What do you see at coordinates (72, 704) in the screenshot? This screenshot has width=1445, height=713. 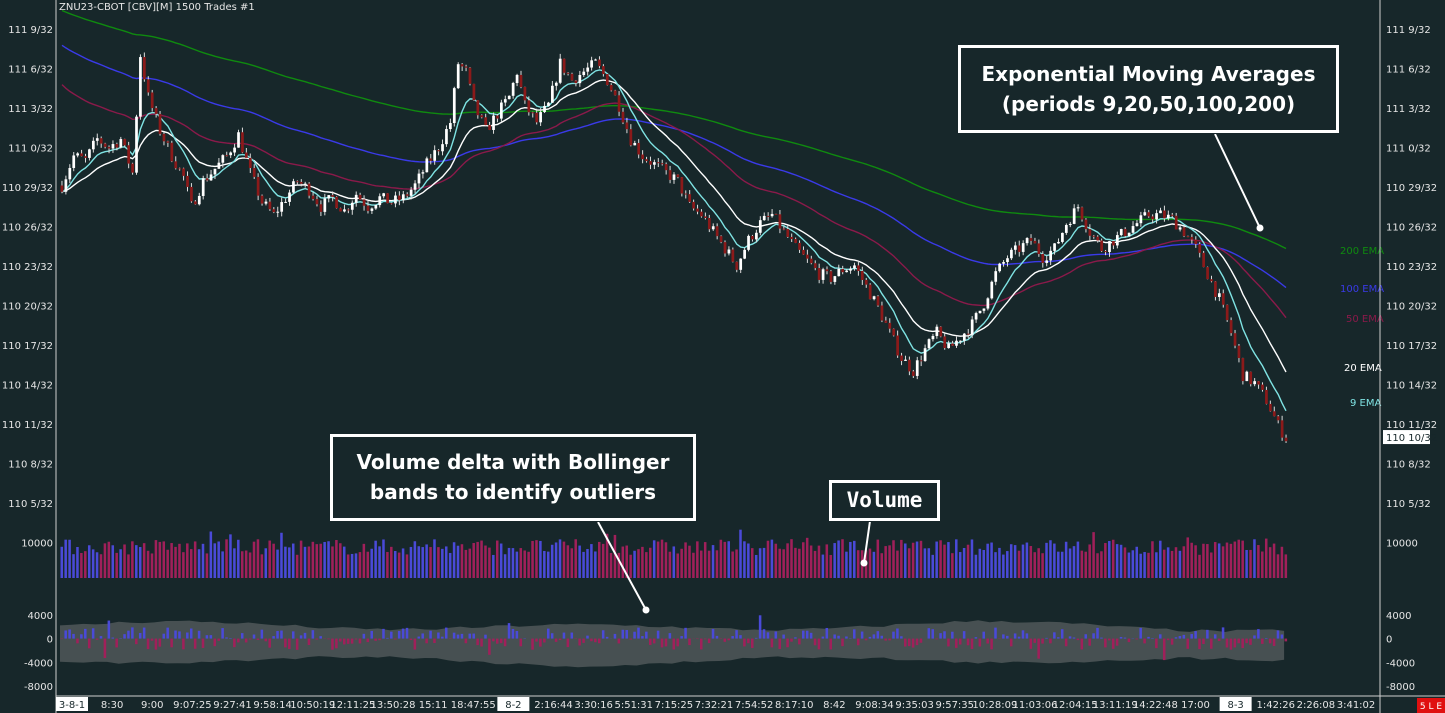 I see `time-date-box` at bounding box center [72, 704].